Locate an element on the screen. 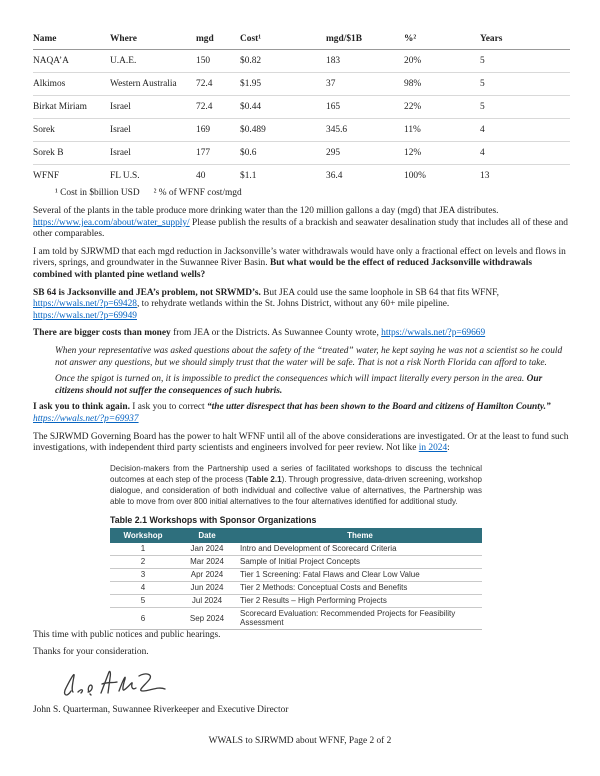 This screenshot has height=776, width=600. jea-water-supply-link: https://www.jea.com/about/water_supply/ is located at coordinates (111, 222).